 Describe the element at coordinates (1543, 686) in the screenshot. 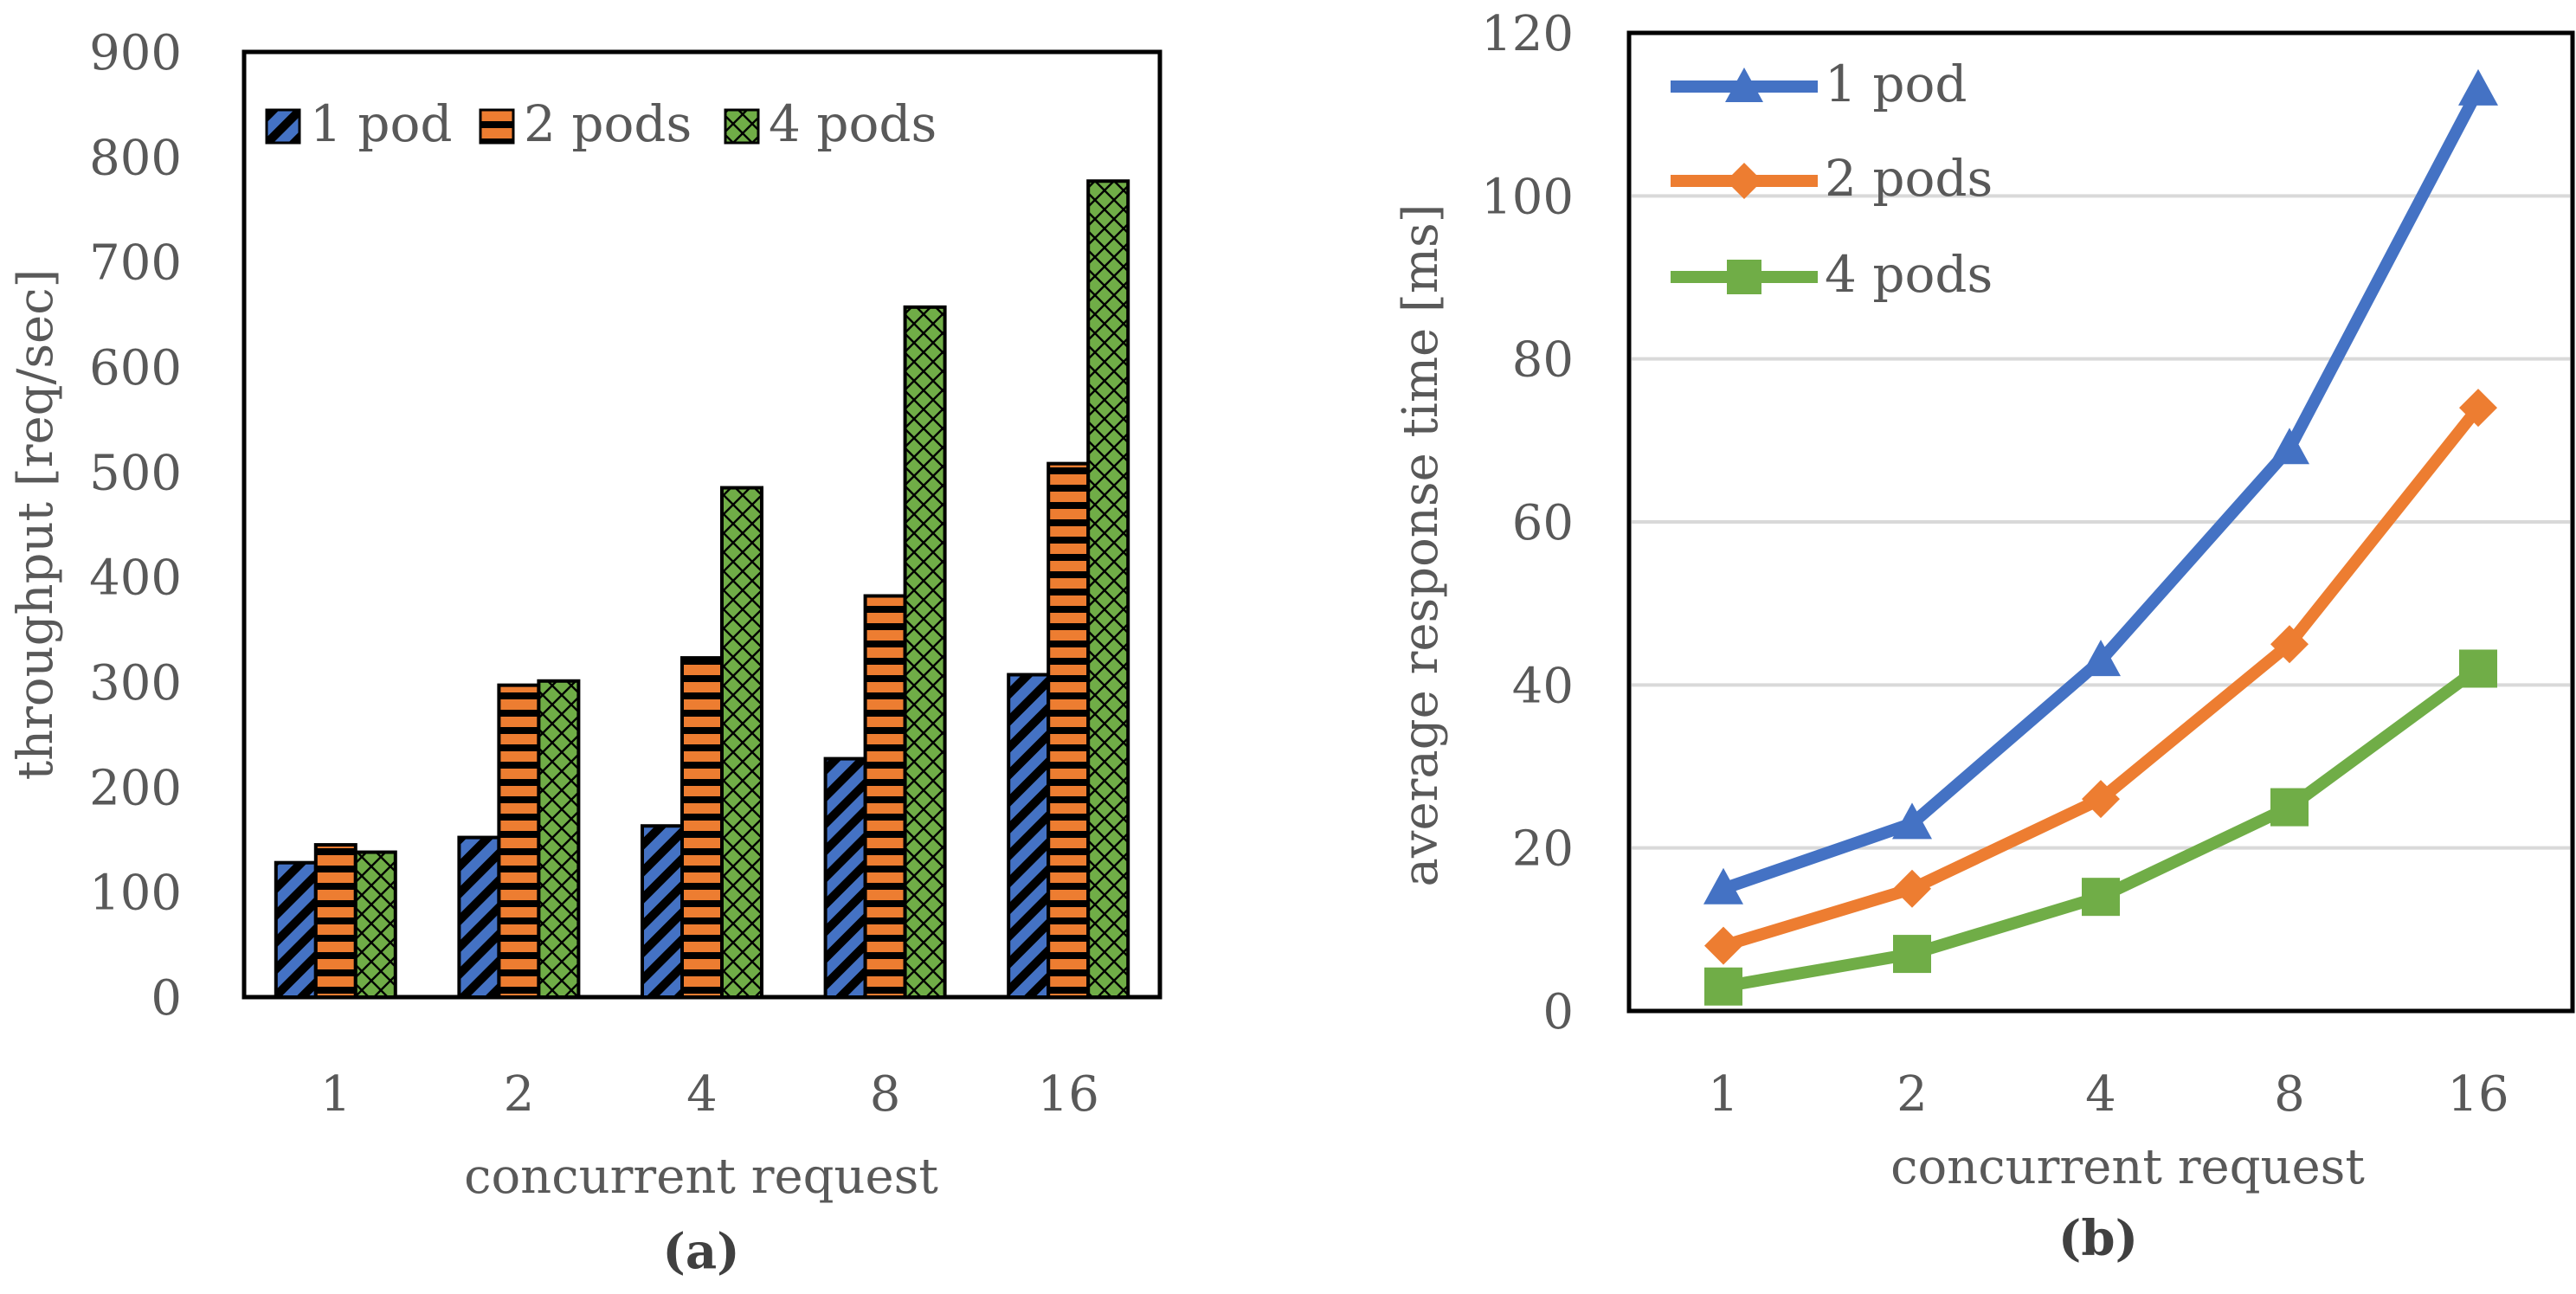

I see `y-tick-label: 40` at that location.